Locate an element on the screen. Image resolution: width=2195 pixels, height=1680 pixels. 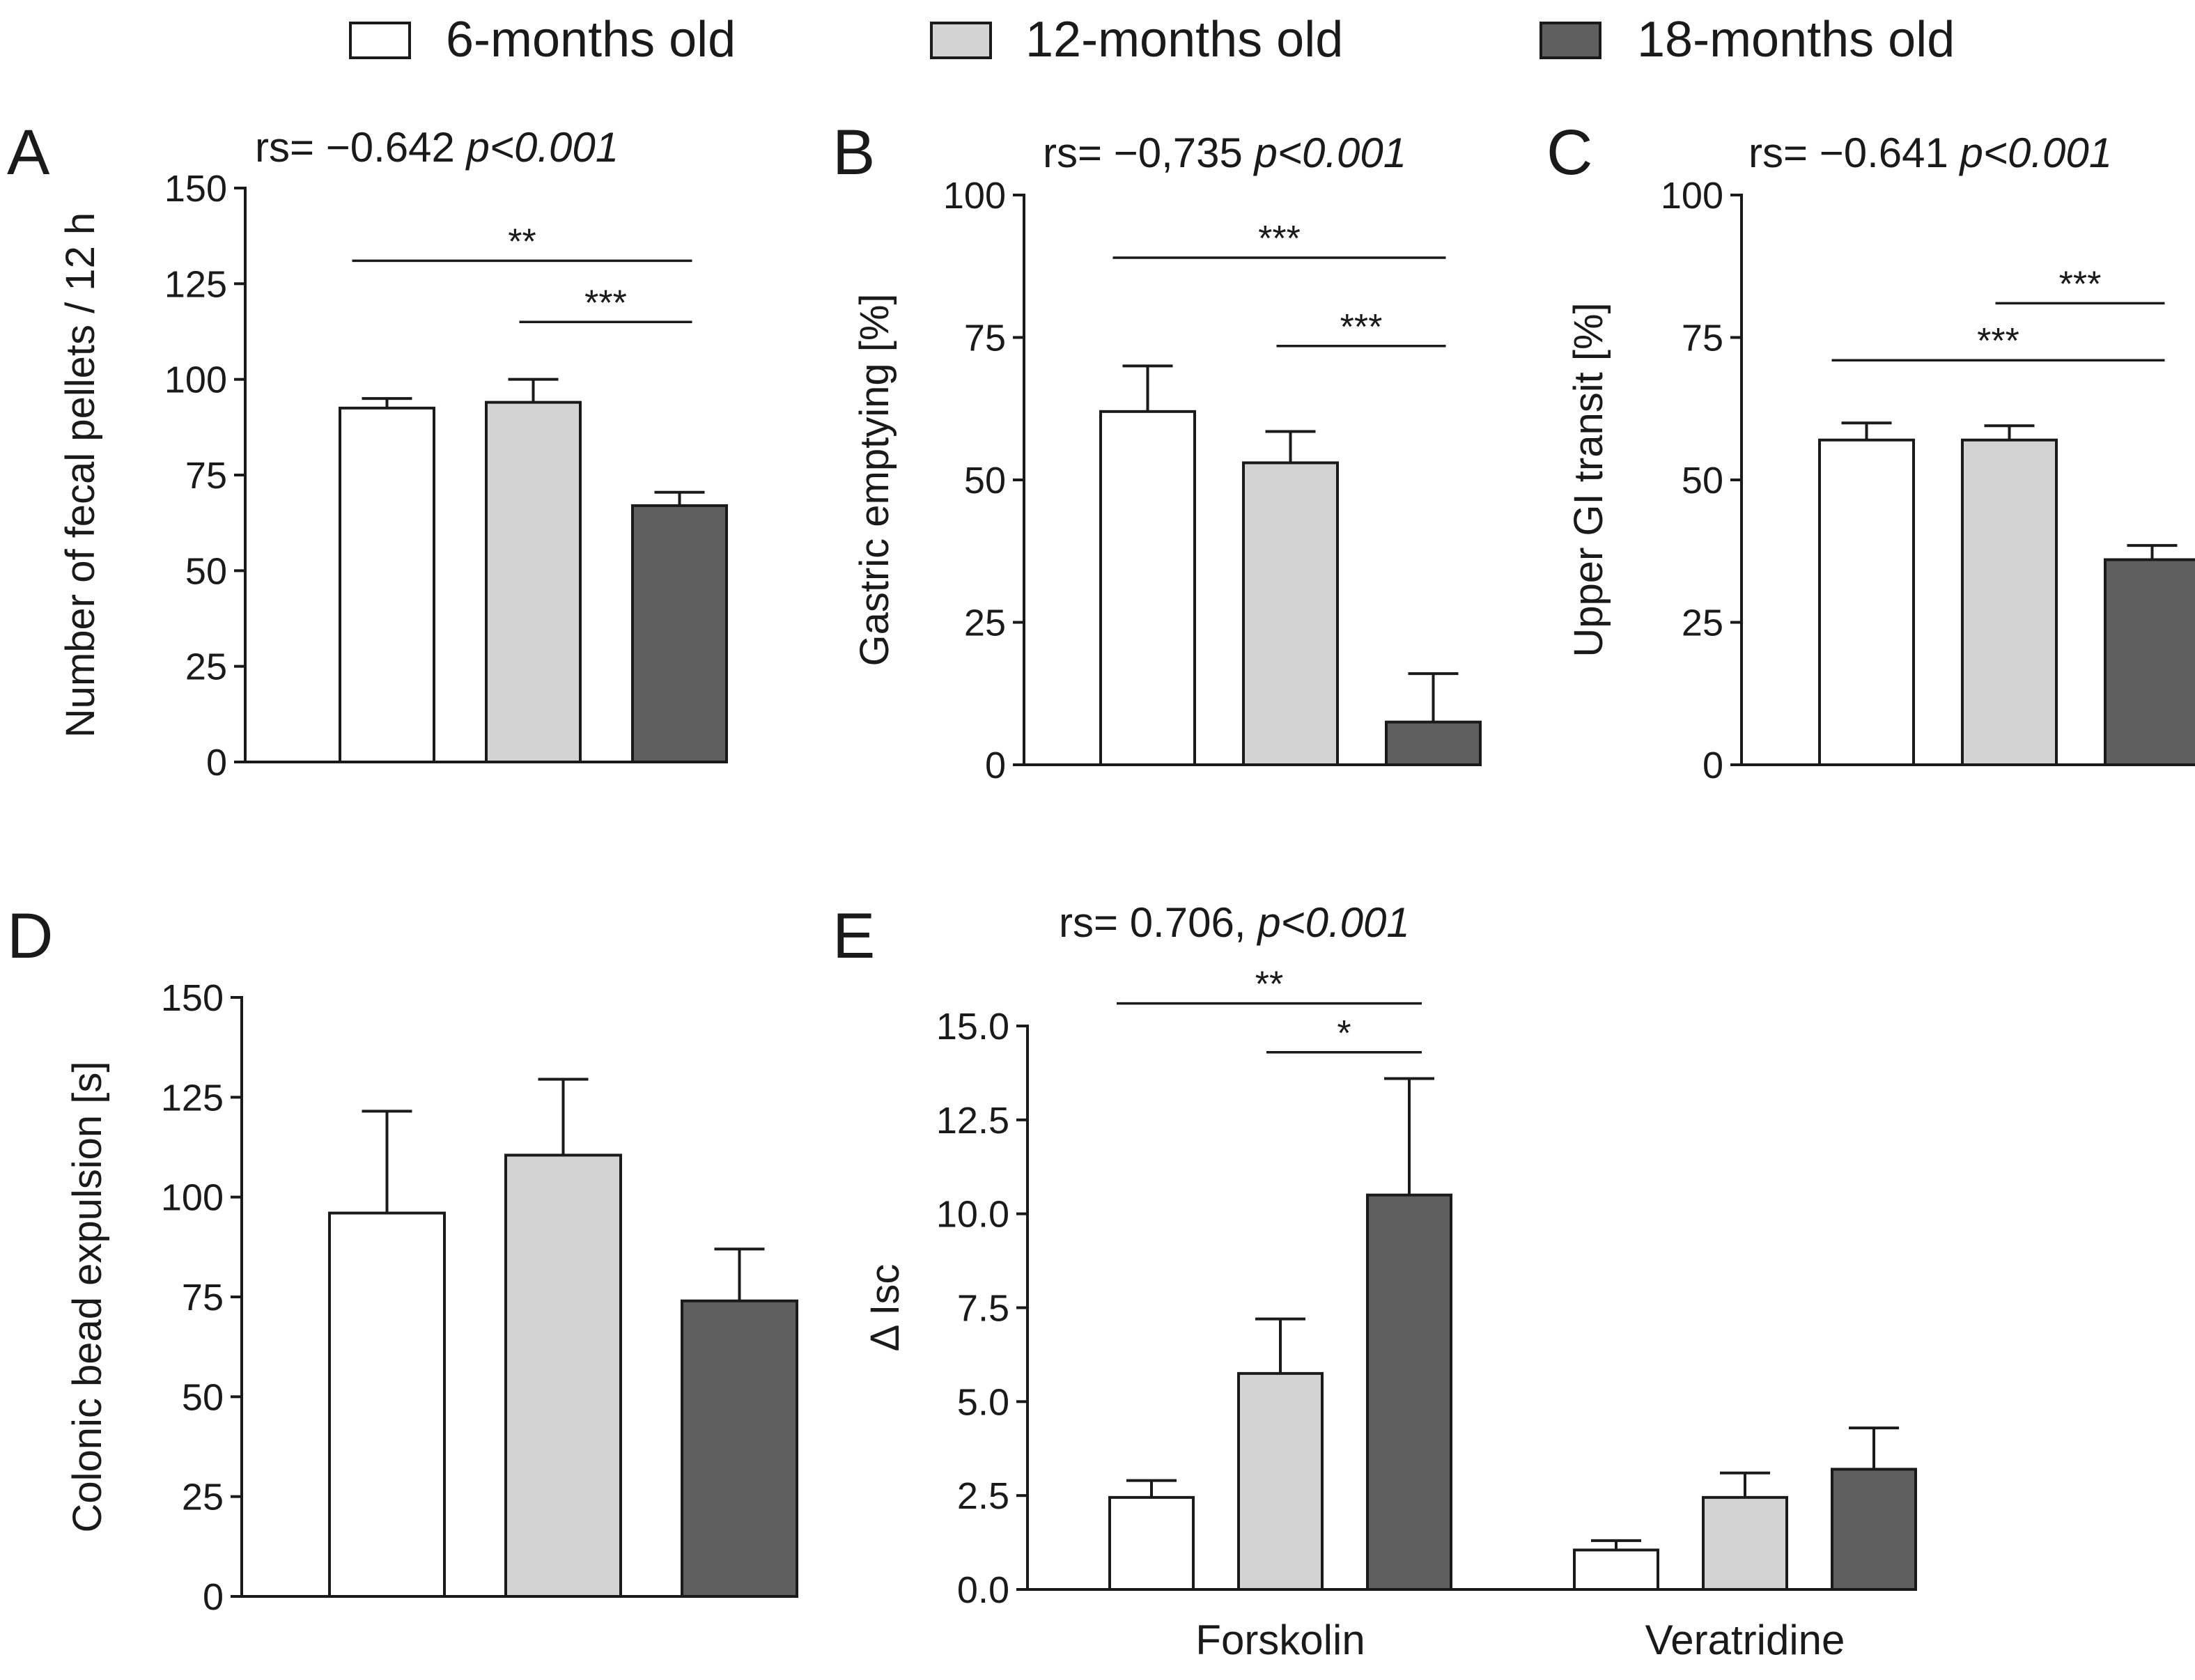
panel-b-sig-label-1: *** is located at coordinates (1279, 239).